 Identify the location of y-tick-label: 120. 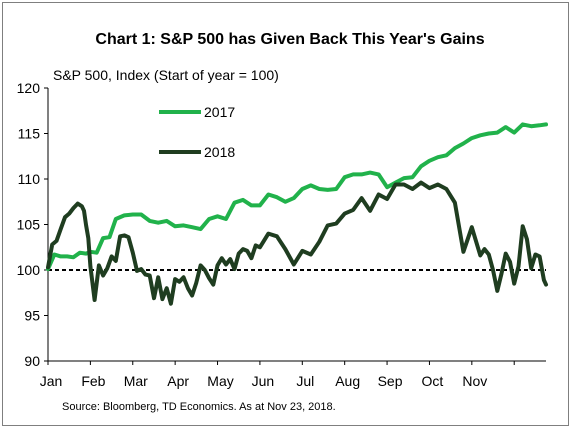
(29, 88).